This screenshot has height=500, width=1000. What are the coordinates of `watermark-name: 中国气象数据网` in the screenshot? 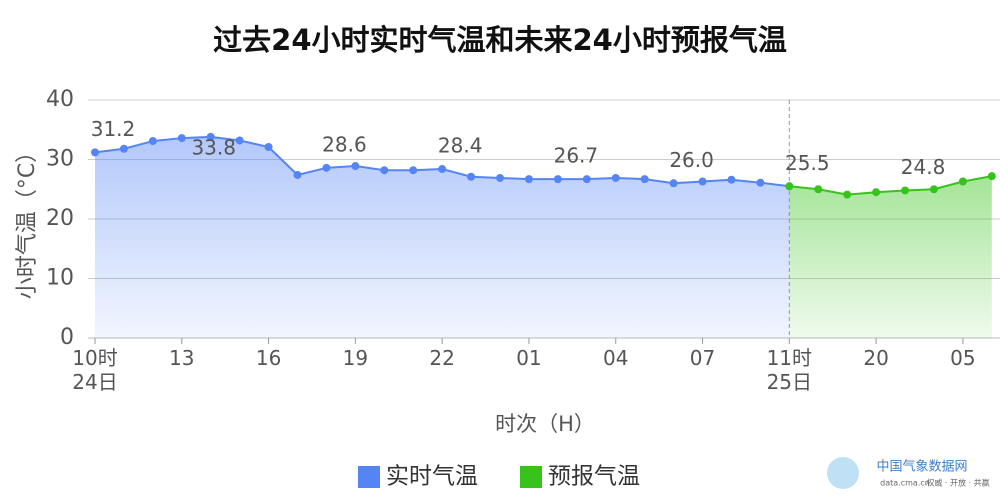 It's located at (921, 467).